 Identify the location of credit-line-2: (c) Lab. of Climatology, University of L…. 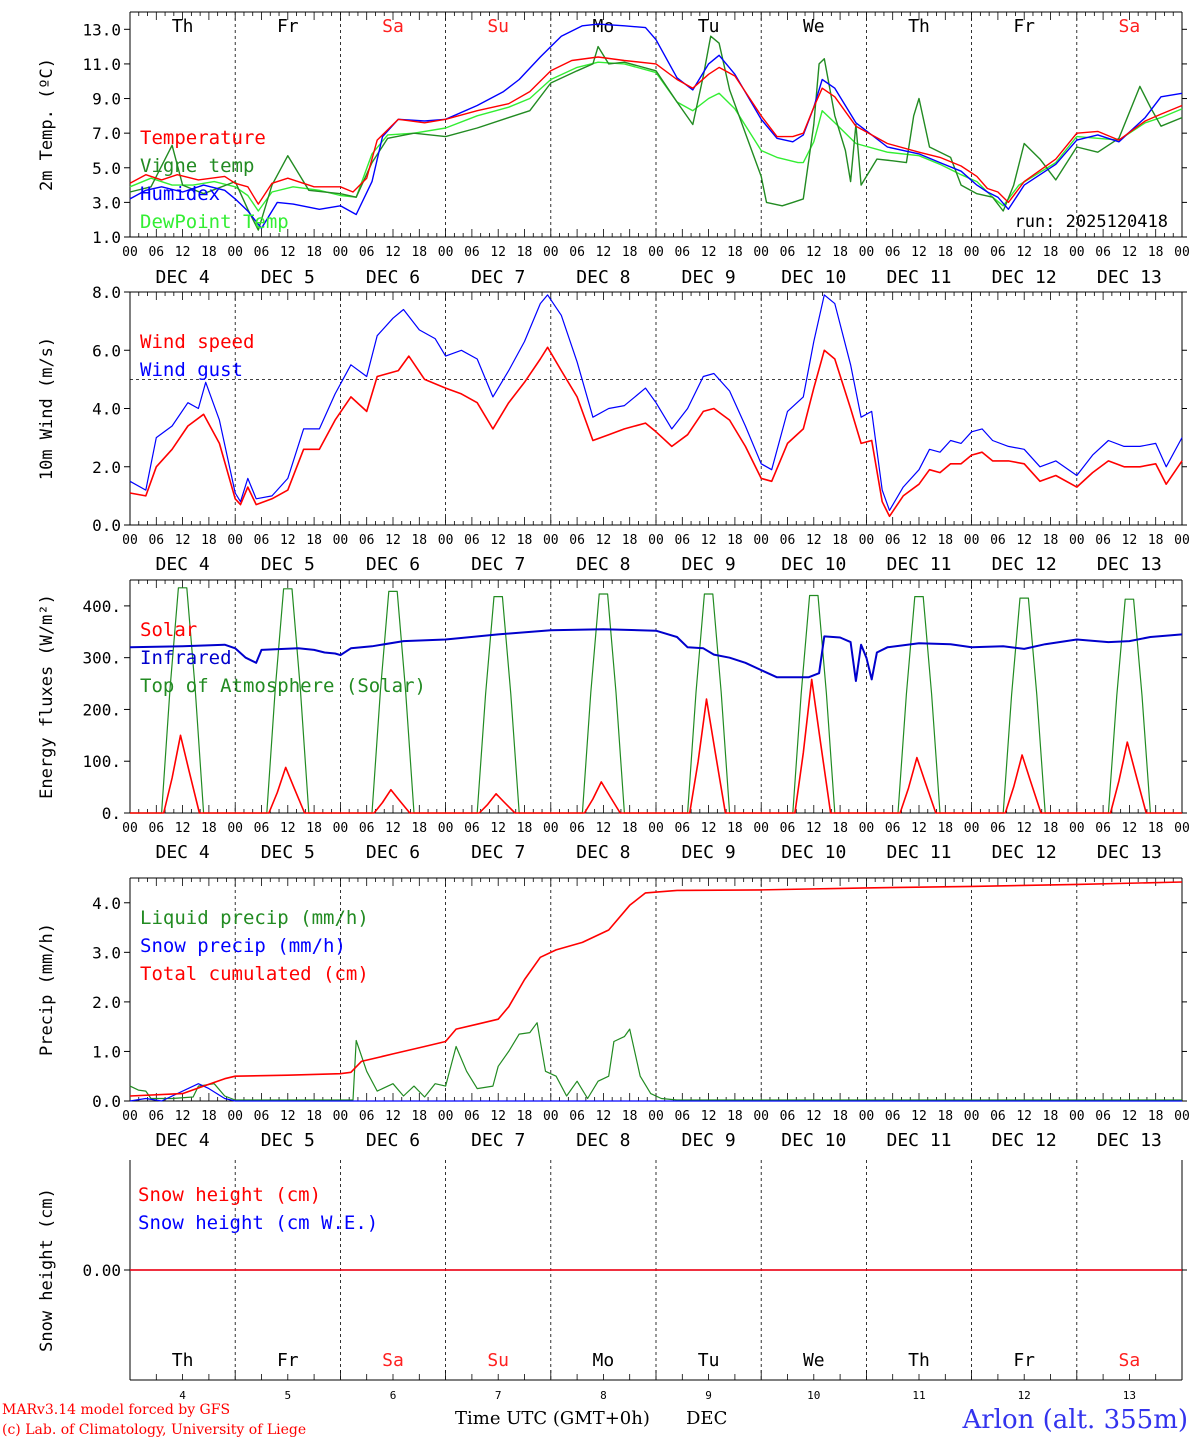
(154, 1430).